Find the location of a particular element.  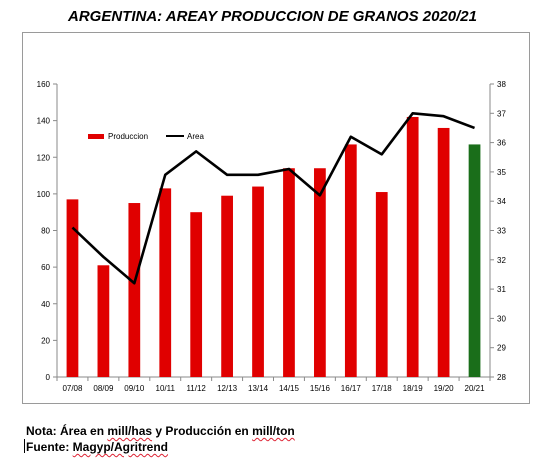

y-right-tick-label: 38 is located at coordinates (501, 84).